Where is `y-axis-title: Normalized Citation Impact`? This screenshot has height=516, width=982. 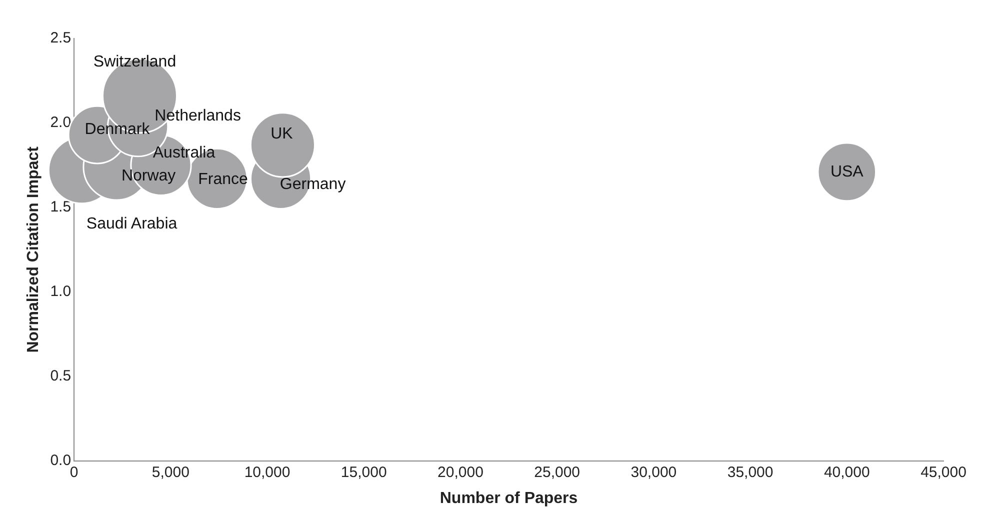
y-axis-title: Normalized Citation Impact is located at coordinates (33, 249).